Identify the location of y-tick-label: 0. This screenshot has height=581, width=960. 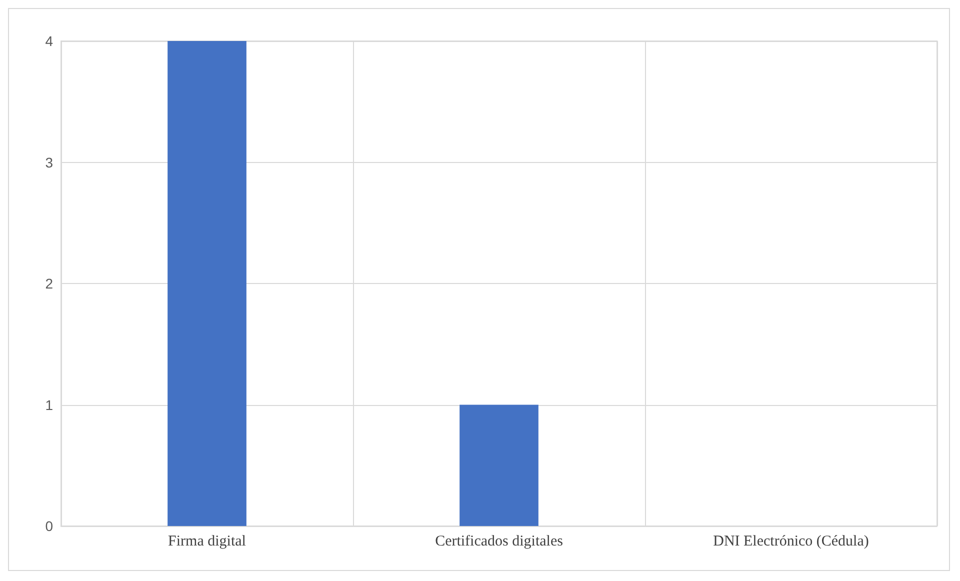
(49, 526).